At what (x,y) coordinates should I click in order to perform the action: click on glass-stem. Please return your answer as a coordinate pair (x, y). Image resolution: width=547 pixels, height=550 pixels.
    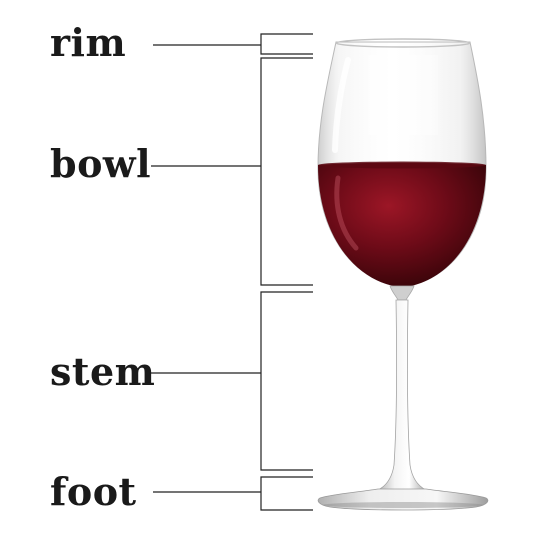
    Looking at the image, I should click on (402, 395).